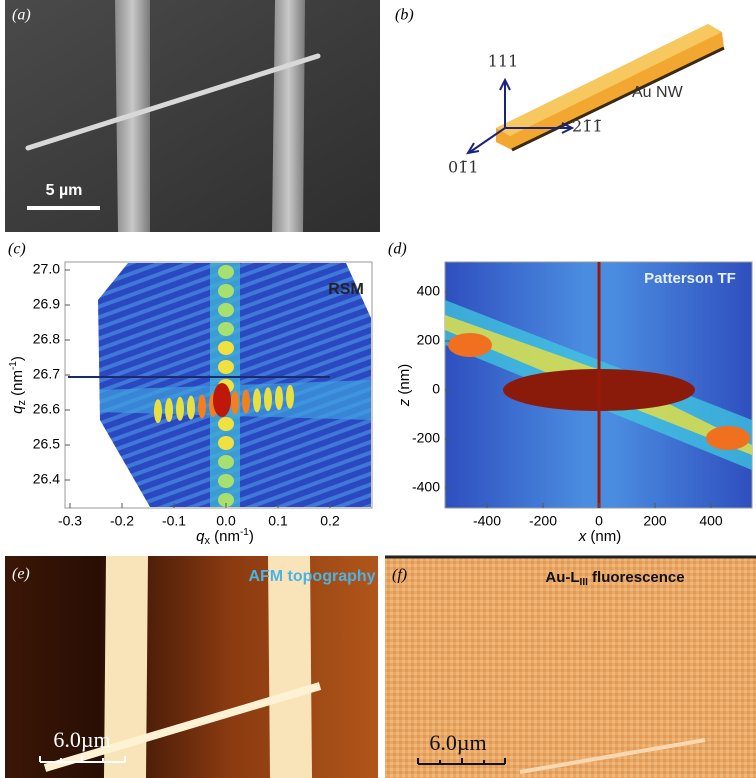 This screenshot has width=756, height=778. What do you see at coordinates (599, 521) in the screenshot?
I see `x-tick-label: 0` at bounding box center [599, 521].